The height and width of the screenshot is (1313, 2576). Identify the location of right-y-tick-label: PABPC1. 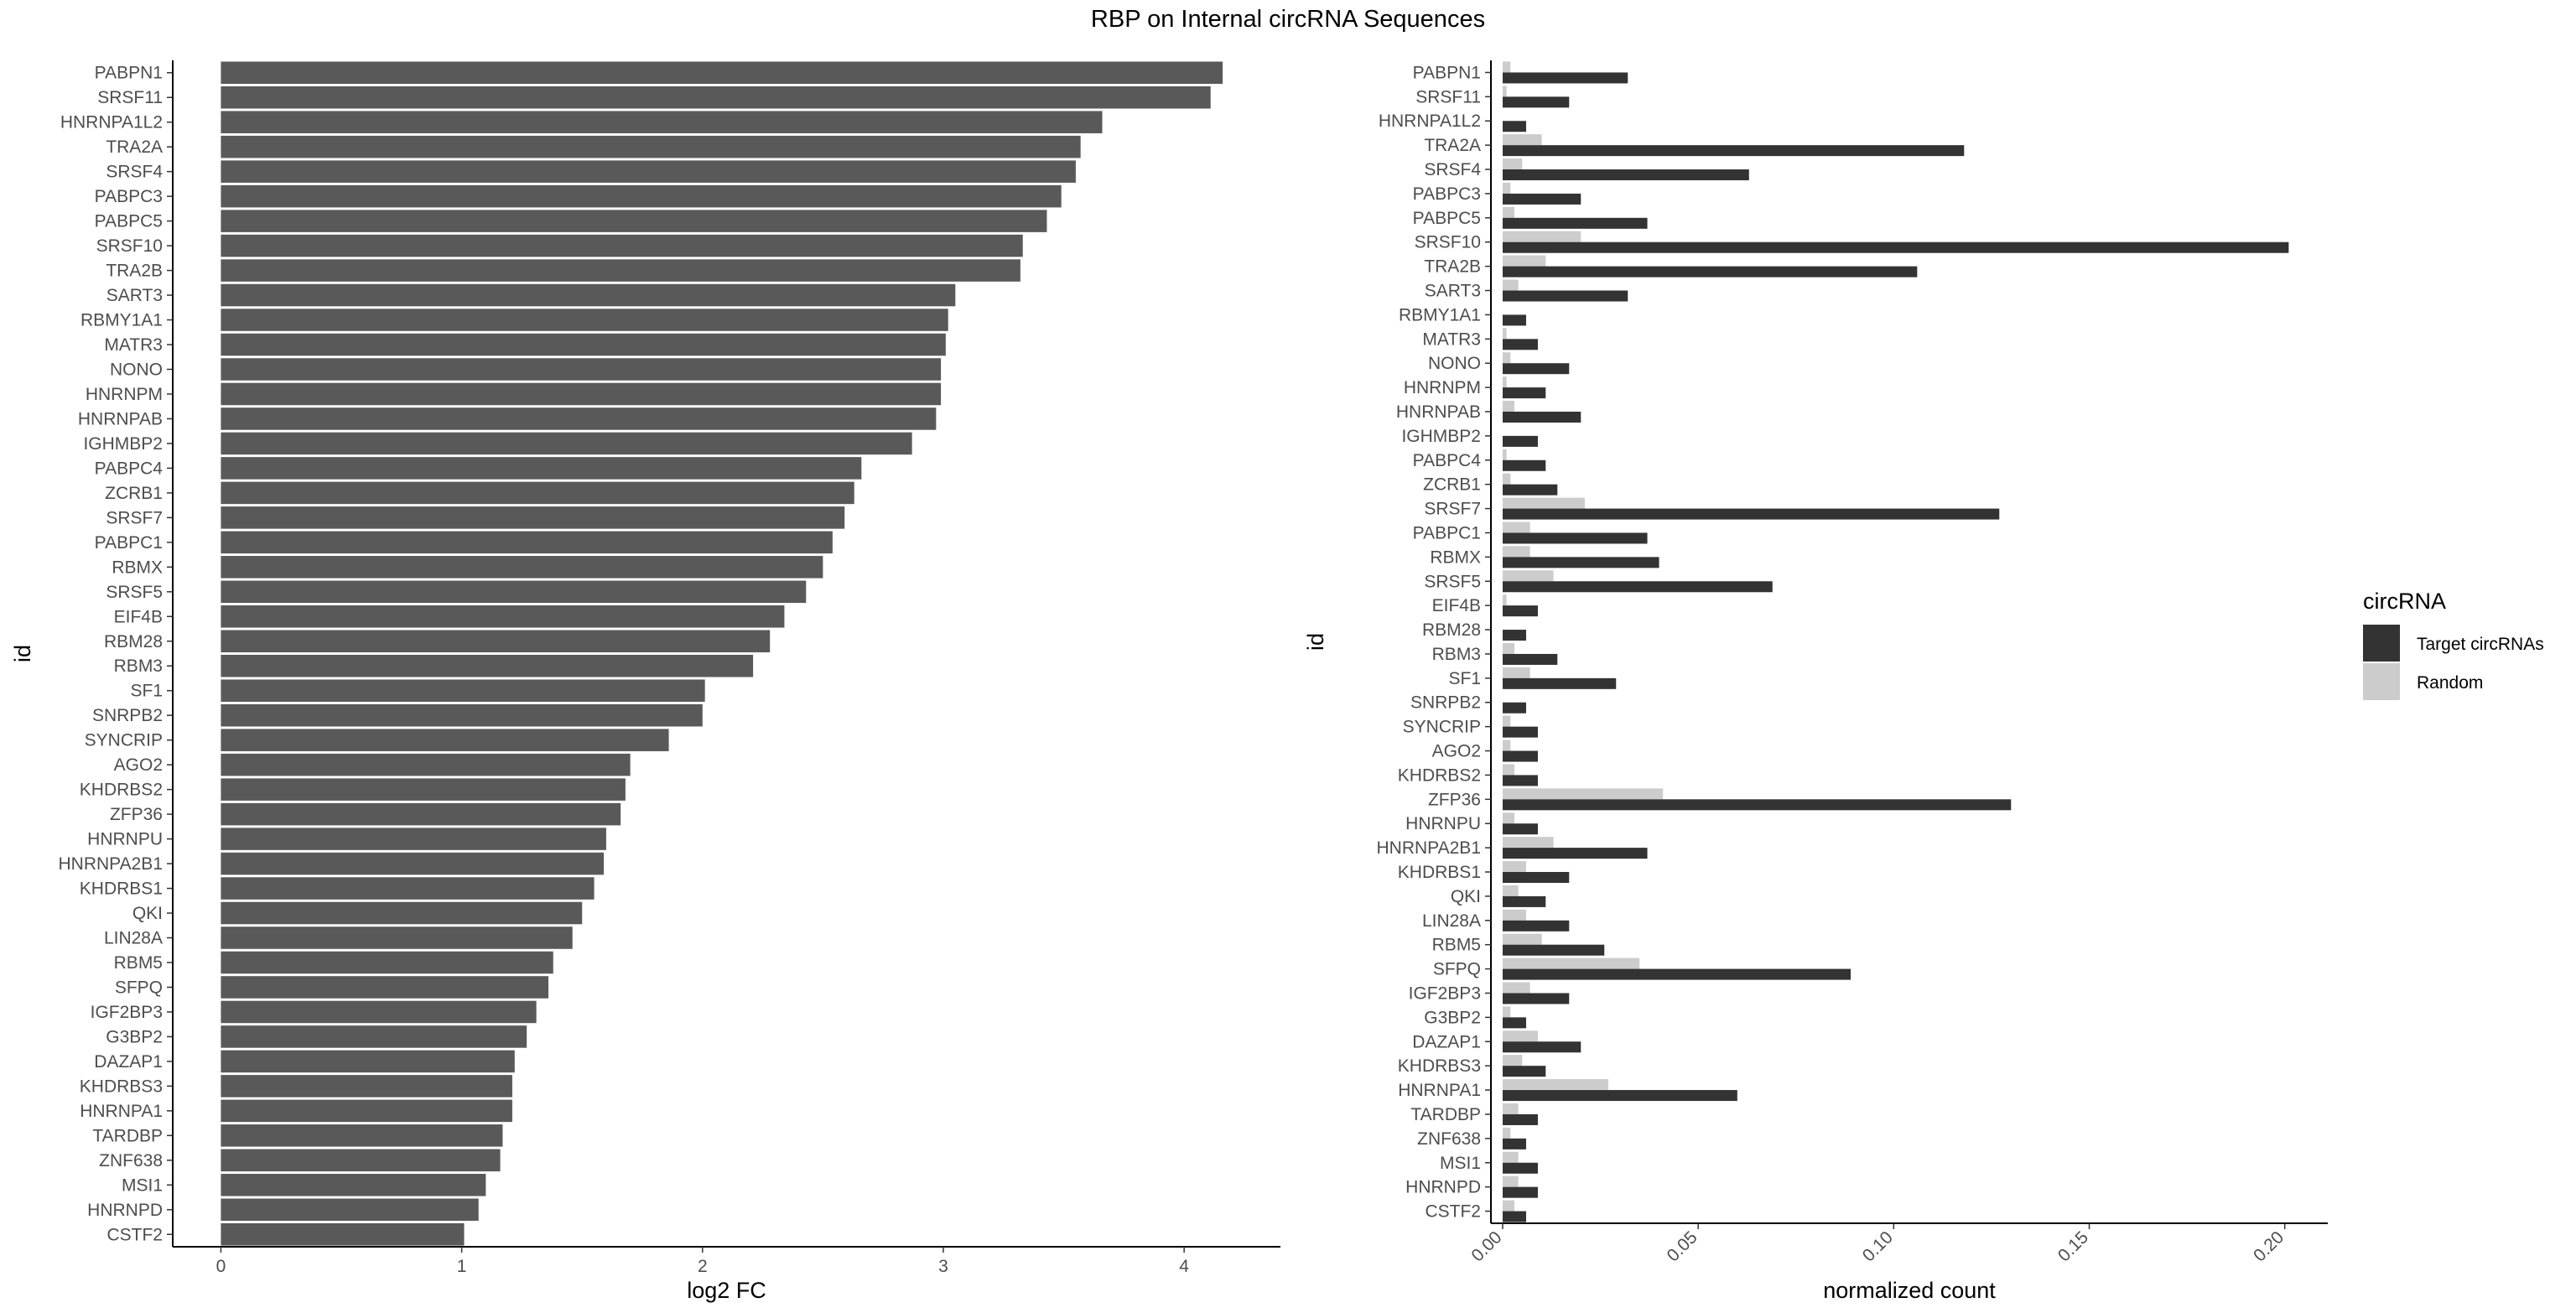
(1447, 532).